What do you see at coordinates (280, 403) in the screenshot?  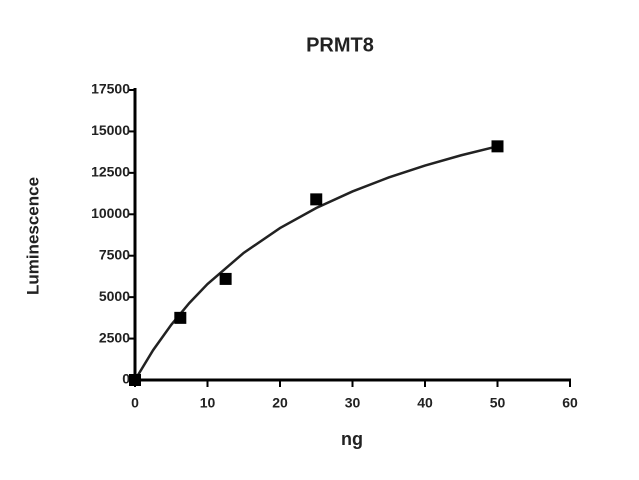 I see `x-tick-label: 20` at bounding box center [280, 403].